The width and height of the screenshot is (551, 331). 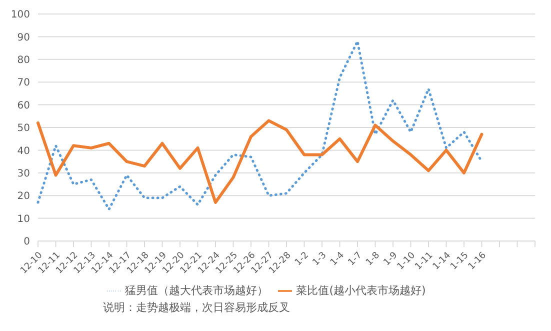 I want to click on y-tick-label: 50, so click(x=23, y=128).